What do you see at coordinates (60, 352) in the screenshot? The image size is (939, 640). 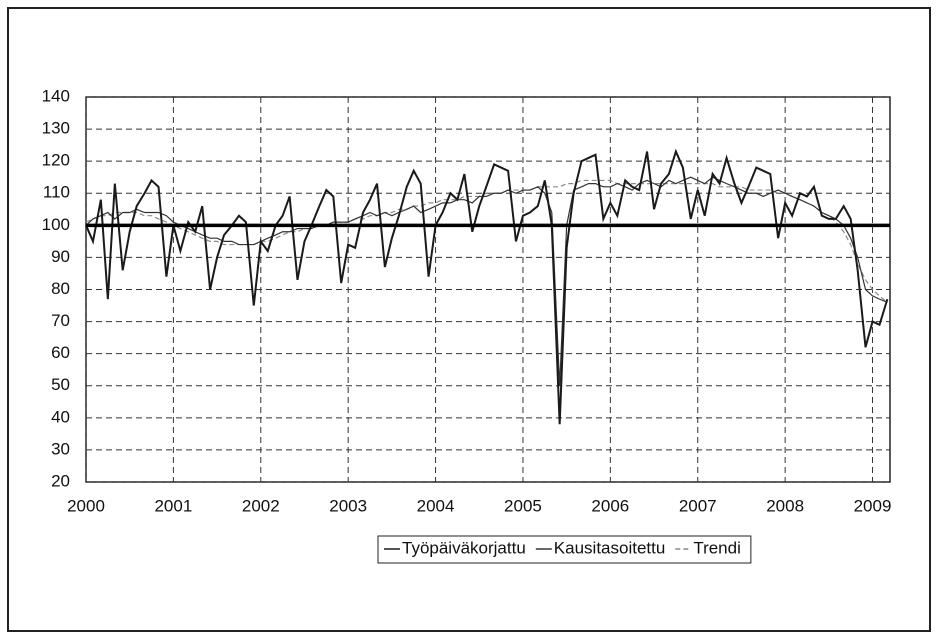 I see `y-tick-label: 60` at bounding box center [60, 352].